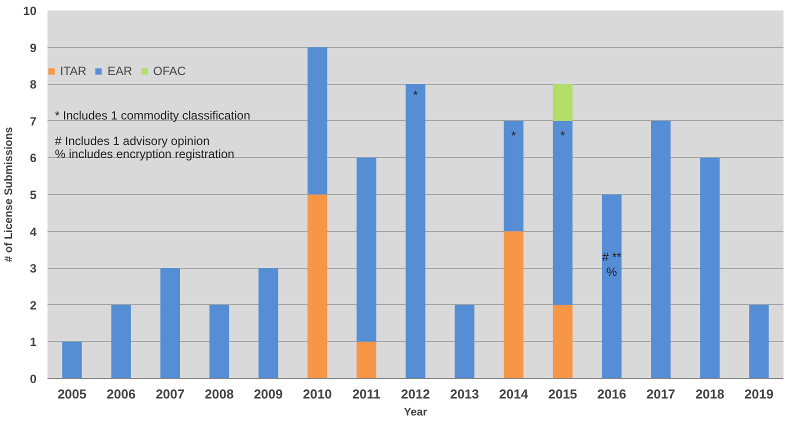 Image resolution: width=788 pixels, height=421 pixels. Describe the element at coordinates (144, 154) in the screenshot. I see `annotation: % includes encryption registration` at that location.